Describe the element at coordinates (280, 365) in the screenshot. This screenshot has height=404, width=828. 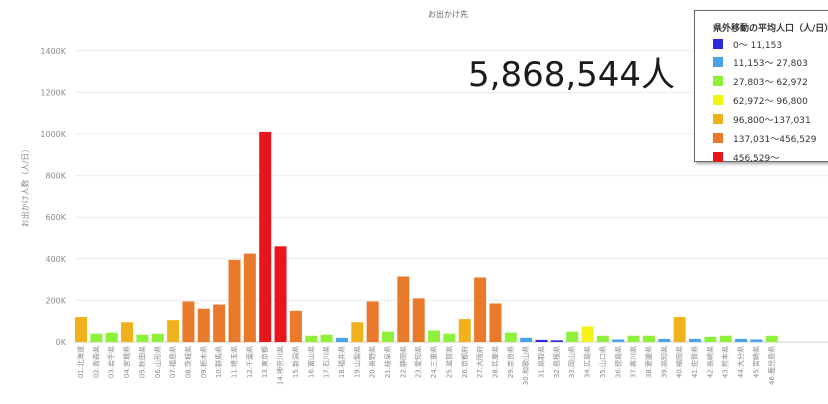
I see `x-tick-label: 14.神奈川県` at that location.